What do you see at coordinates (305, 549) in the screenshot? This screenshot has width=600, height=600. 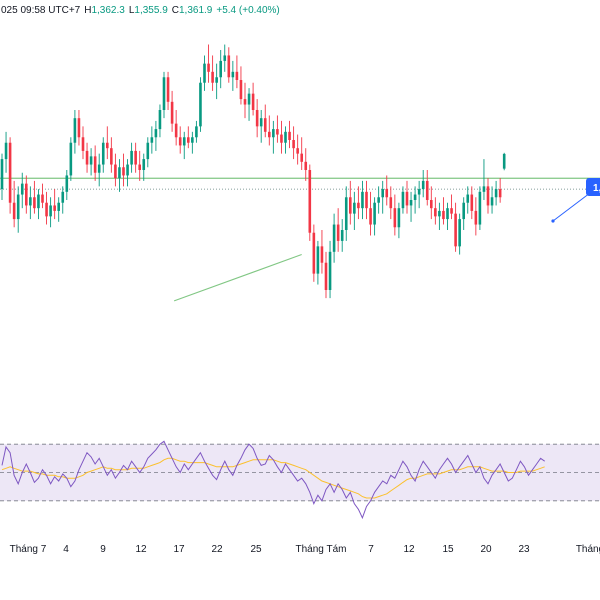 I see `time-axis: Tháng 7 4 9 12 17 22 25 Tháng Tám 7 12 15 20 23 Tháng` at bounding box center [305, 549].